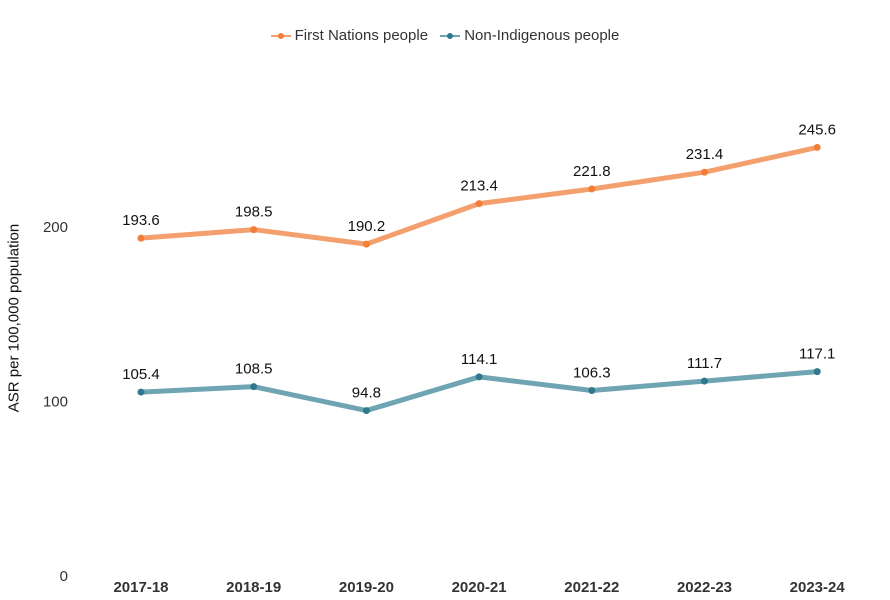 The height and width of the screenshot is (600, 890). Describe the element at coordinates (55, 402) in the screenshot. I see `y-tick-label: 100` at that location.